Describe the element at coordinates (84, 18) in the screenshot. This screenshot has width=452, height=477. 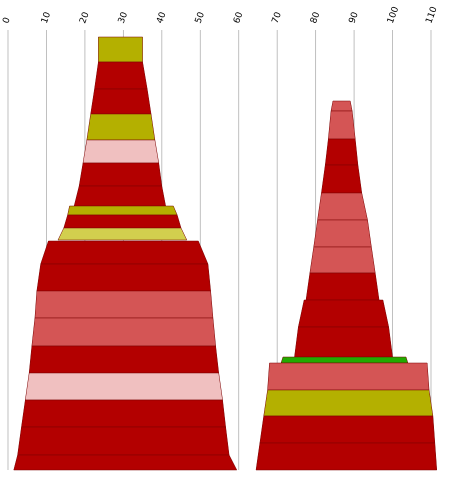
I see `x-tick-label: 20` at that location.